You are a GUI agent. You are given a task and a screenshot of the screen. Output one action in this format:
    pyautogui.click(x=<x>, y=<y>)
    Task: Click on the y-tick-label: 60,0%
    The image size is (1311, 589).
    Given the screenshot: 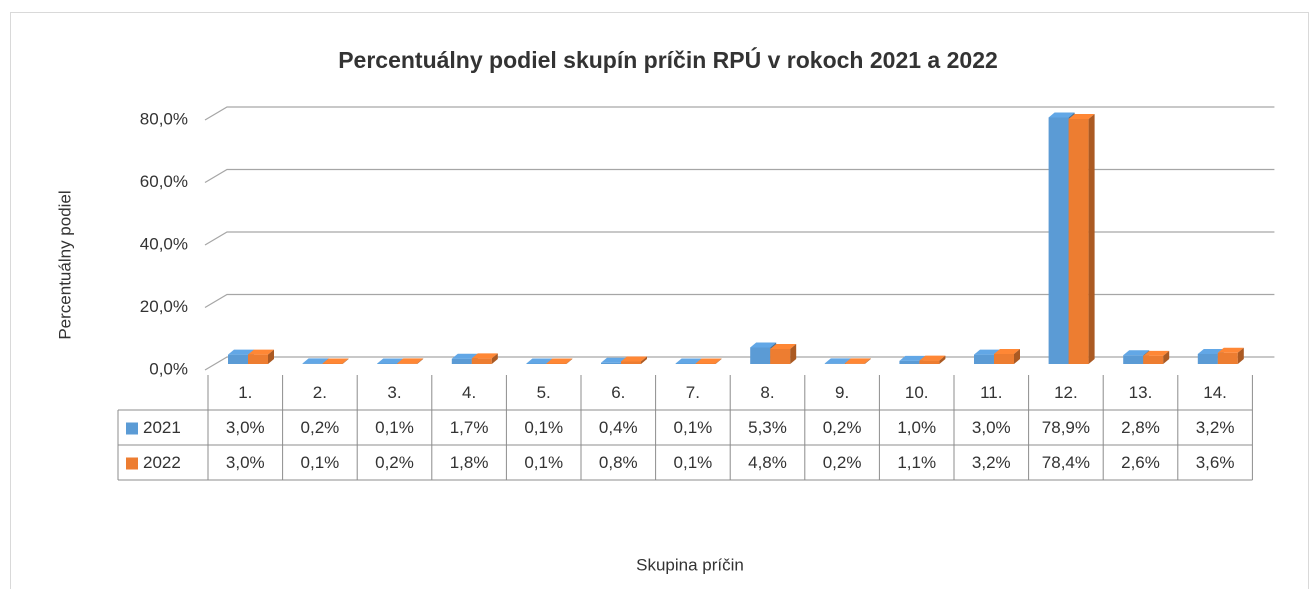 What is the action you would take?
    pyautogui.click(x=164, y=181)
    